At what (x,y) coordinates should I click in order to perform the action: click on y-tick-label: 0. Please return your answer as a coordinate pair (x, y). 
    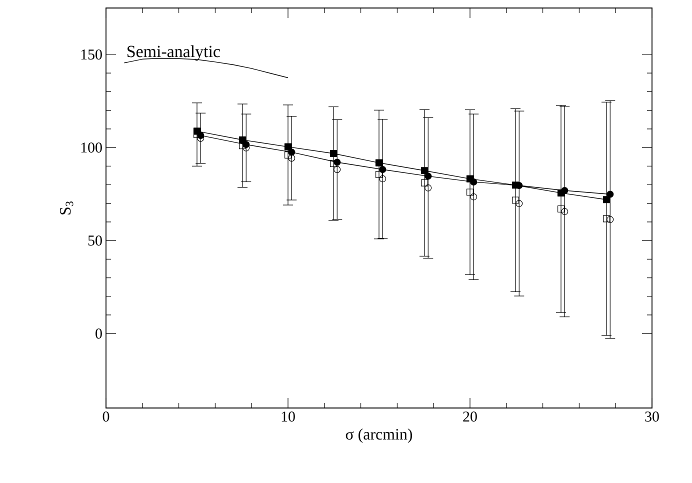
    Looking at the image, I should click on (99, 333).